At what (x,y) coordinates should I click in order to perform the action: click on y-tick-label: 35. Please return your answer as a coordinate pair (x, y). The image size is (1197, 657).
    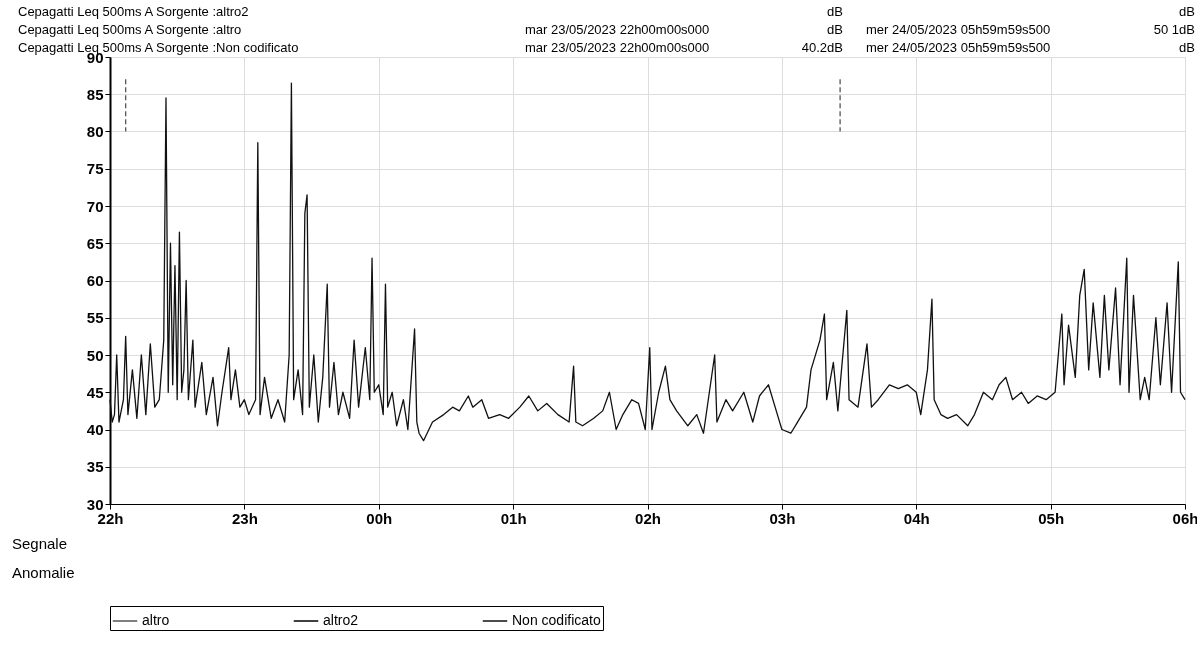
    Looking at the image, I should click on (95, 467).